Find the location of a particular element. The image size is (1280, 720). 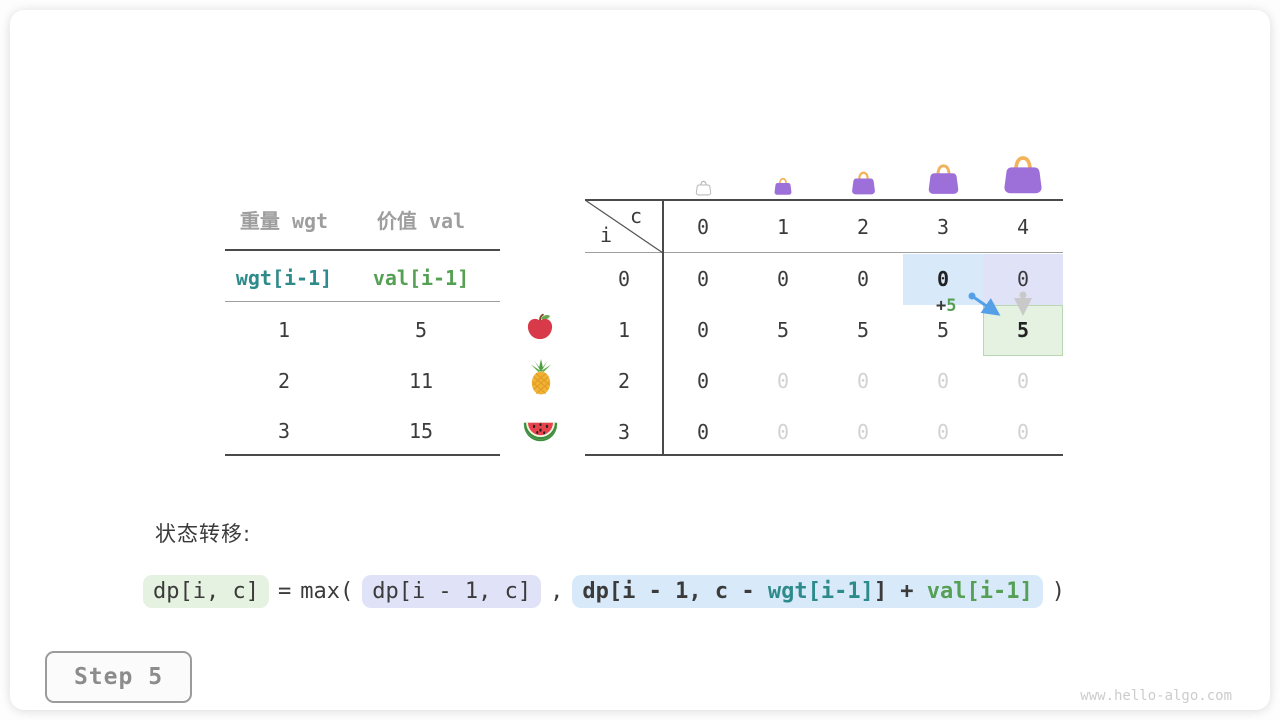

watermark: www.hello-algo.com is located at coordinates (1156, 696).